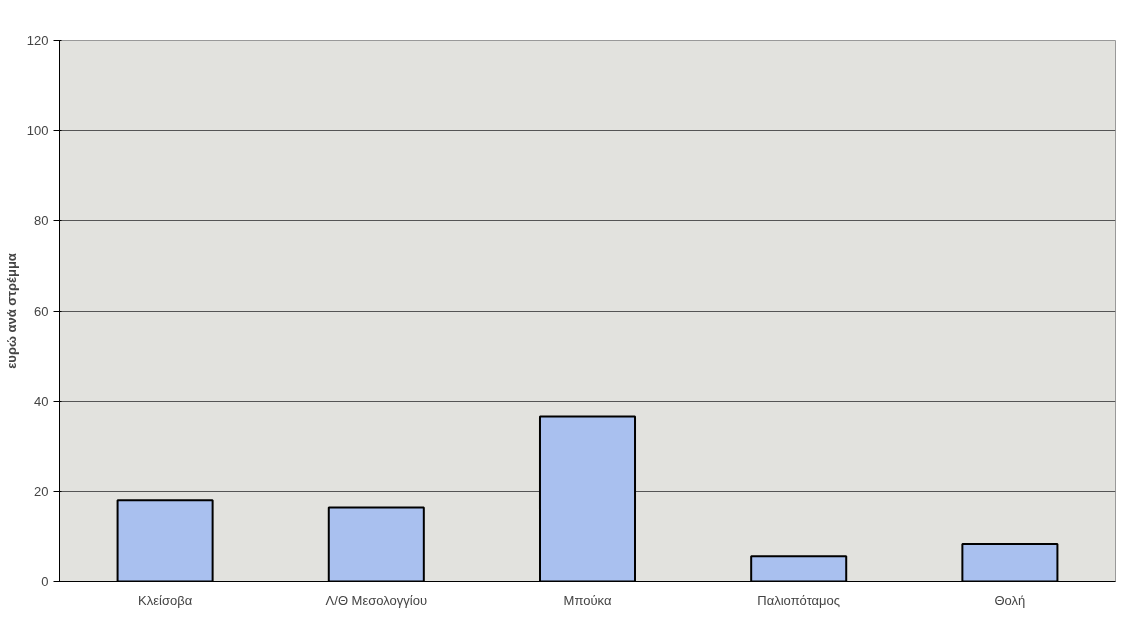 The width and height of the screenshot is (1138, 627). What do you see at coordinates (799, 600) in the screenshot?
I see `x-tick-label: Παλιοπόταμος` at bounding box center [799, 600].